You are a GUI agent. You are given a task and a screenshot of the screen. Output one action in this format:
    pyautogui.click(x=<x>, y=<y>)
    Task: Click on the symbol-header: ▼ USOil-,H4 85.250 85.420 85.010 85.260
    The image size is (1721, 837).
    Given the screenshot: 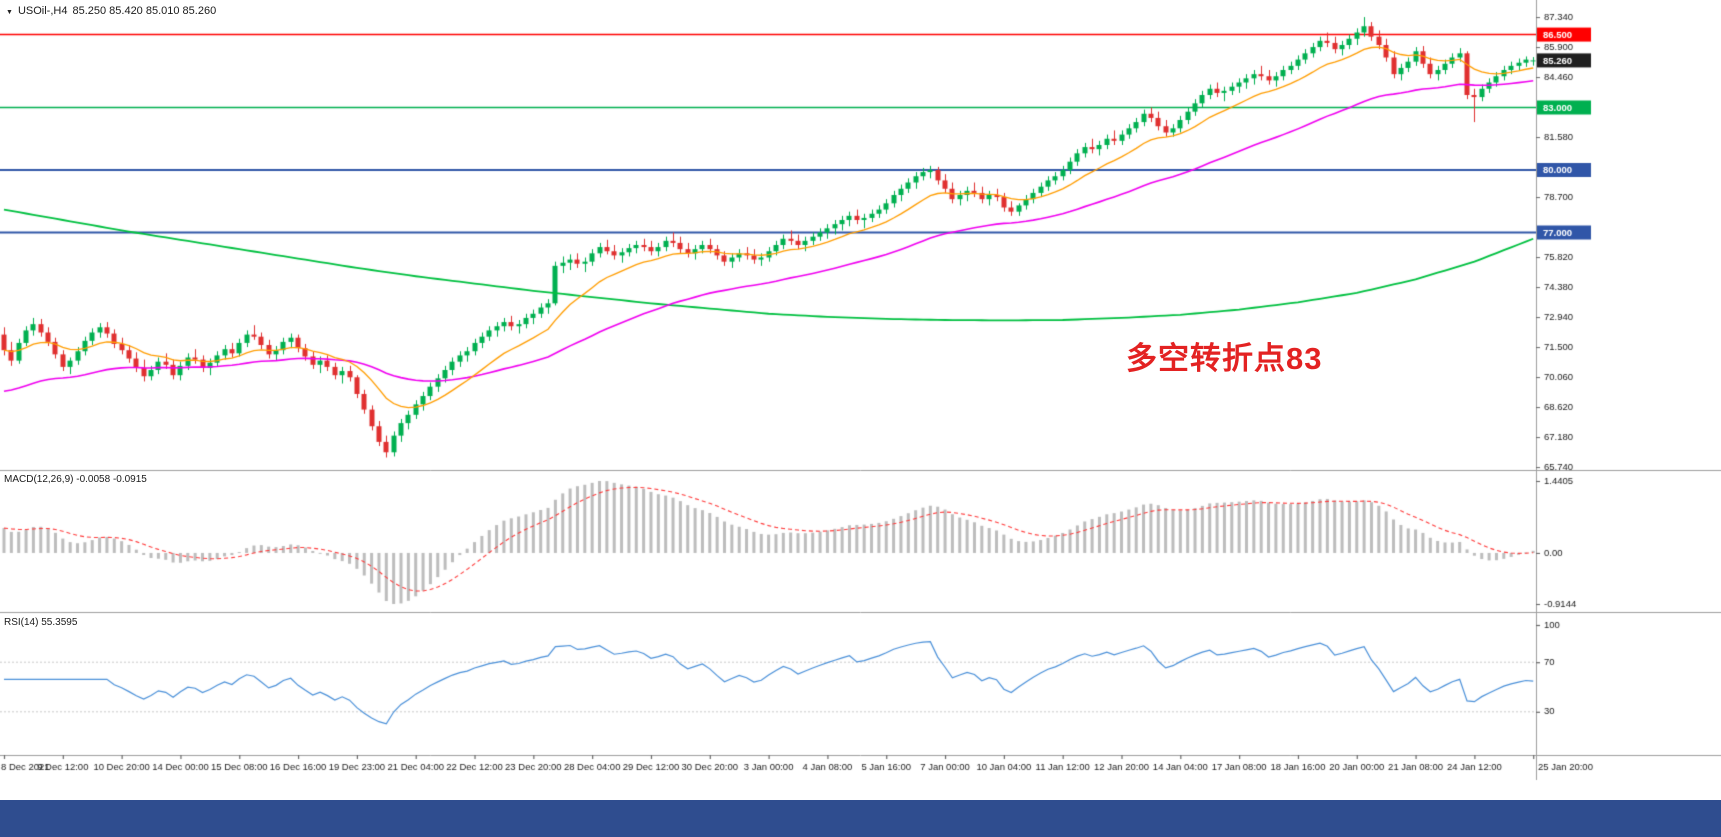 What is the action you would take?
    pyautogui.click(x=111, y=11)
    